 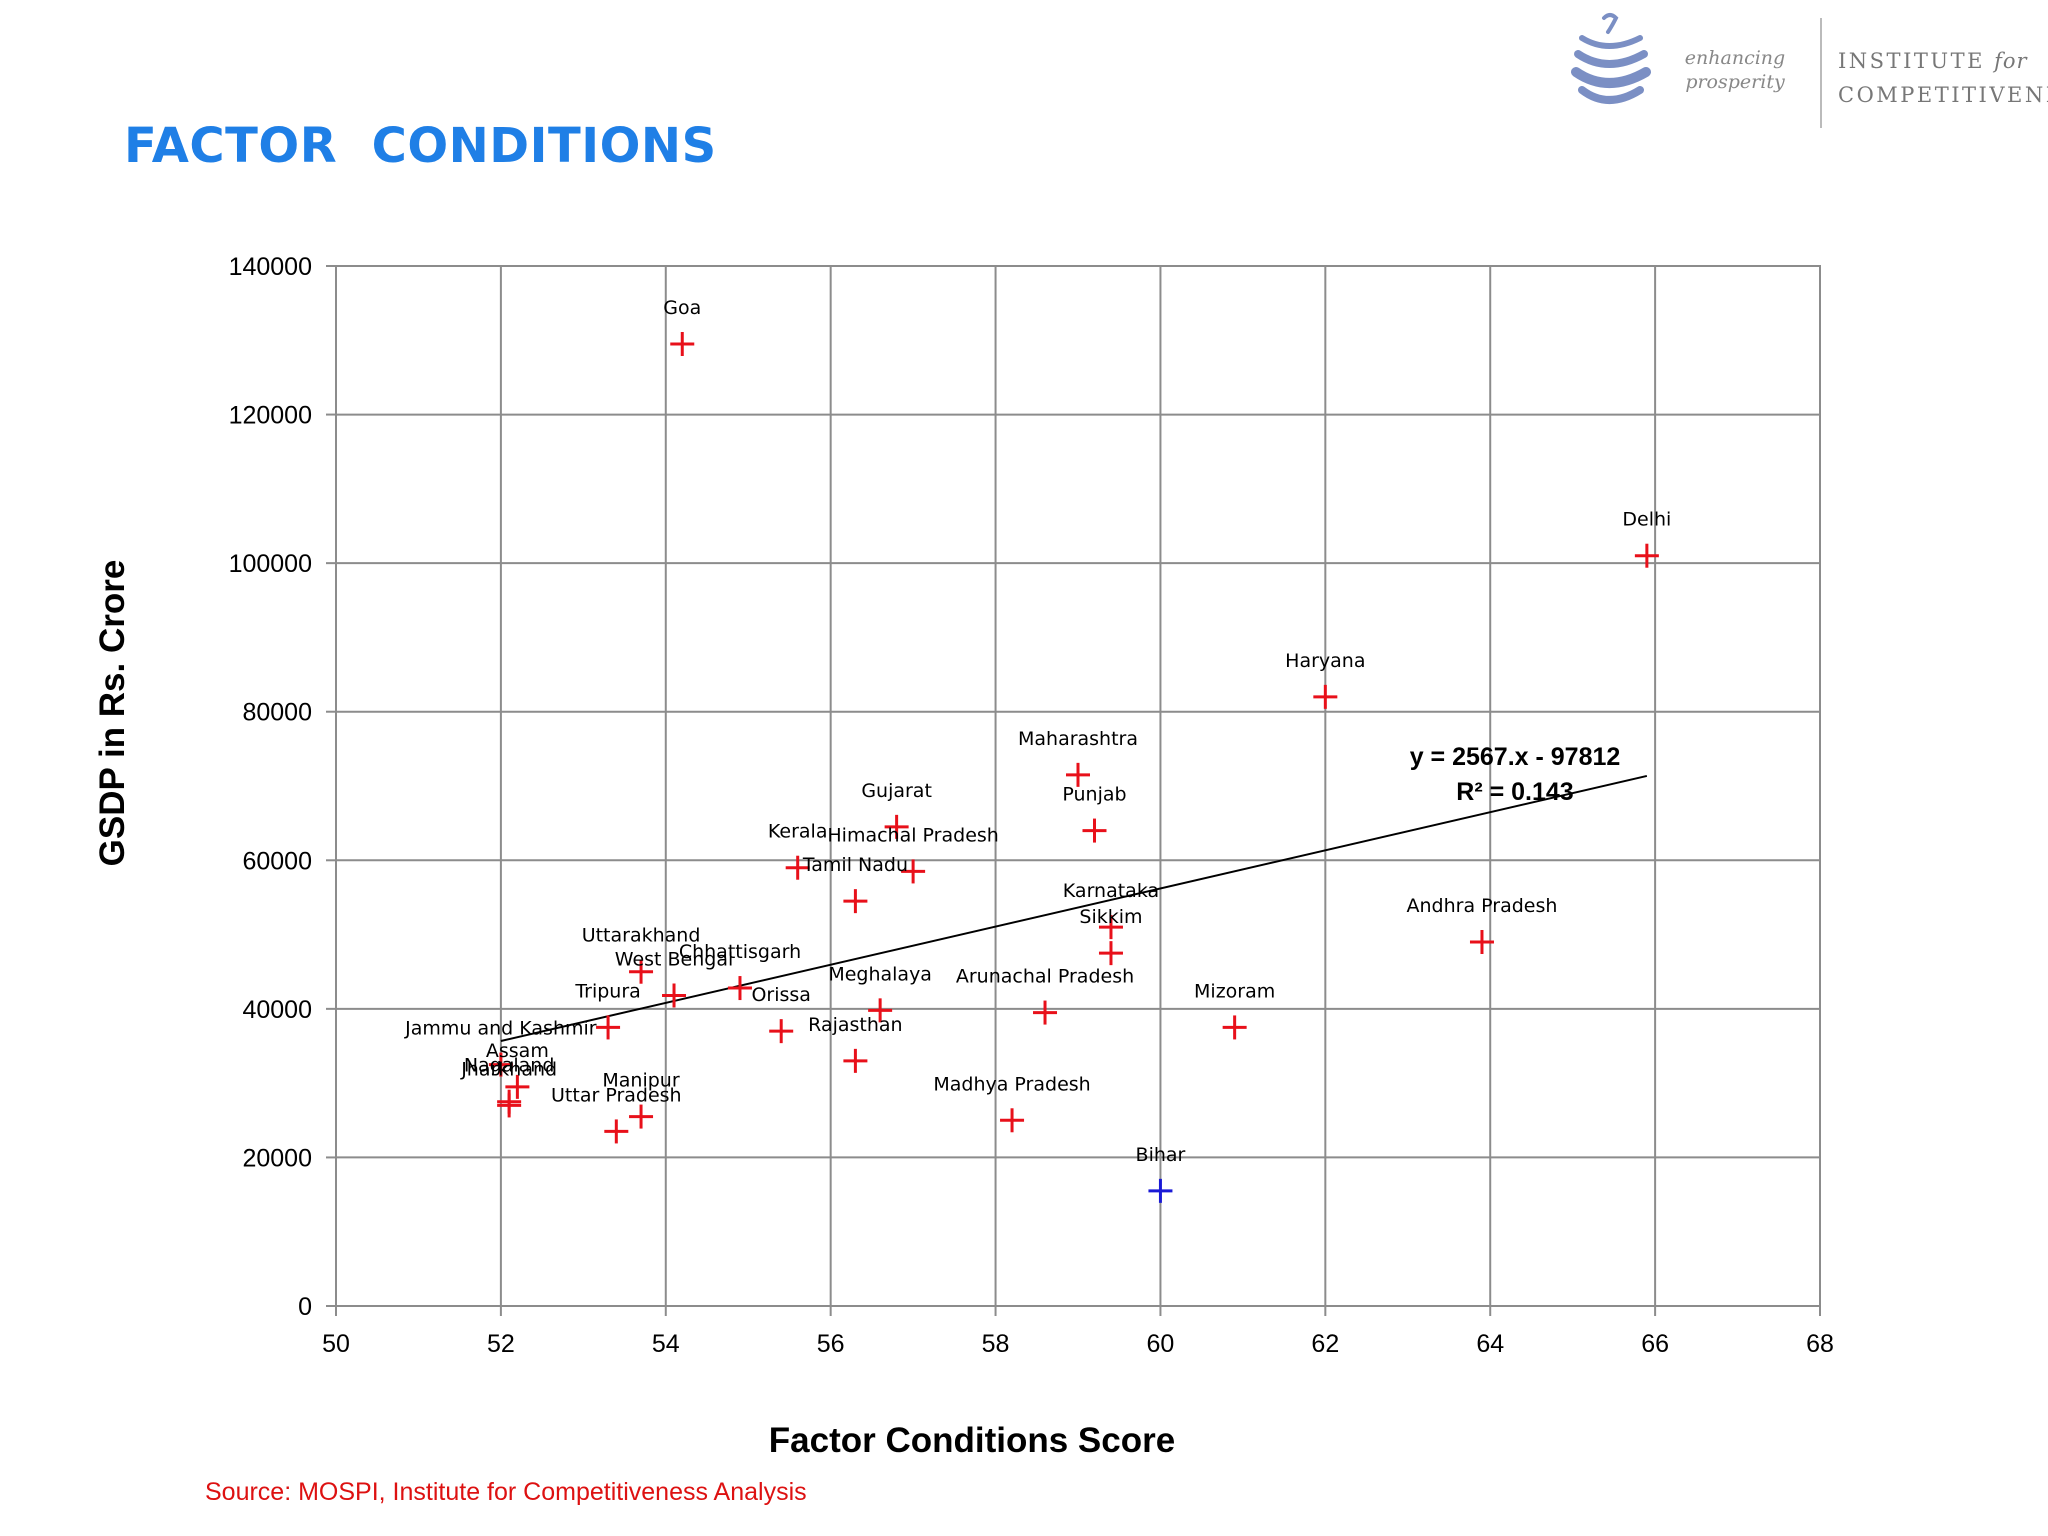 What do you see at coordinates (608, 1027) in the screenshot?
I see `point-tripura` at bounding box center [608, 1027].